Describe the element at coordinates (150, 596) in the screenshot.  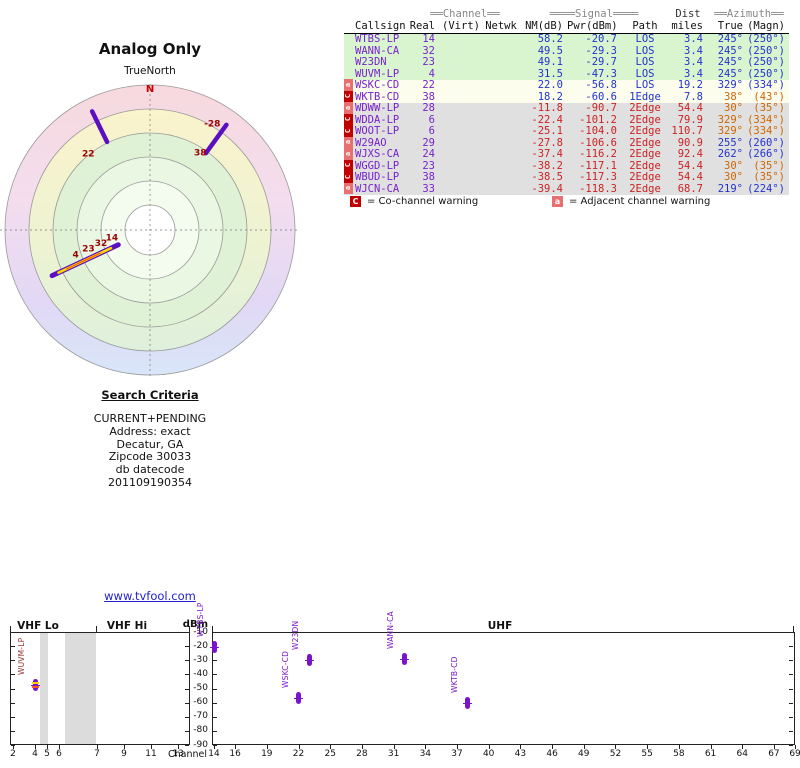
I see `site-link: www.tvfool.com` at that location.